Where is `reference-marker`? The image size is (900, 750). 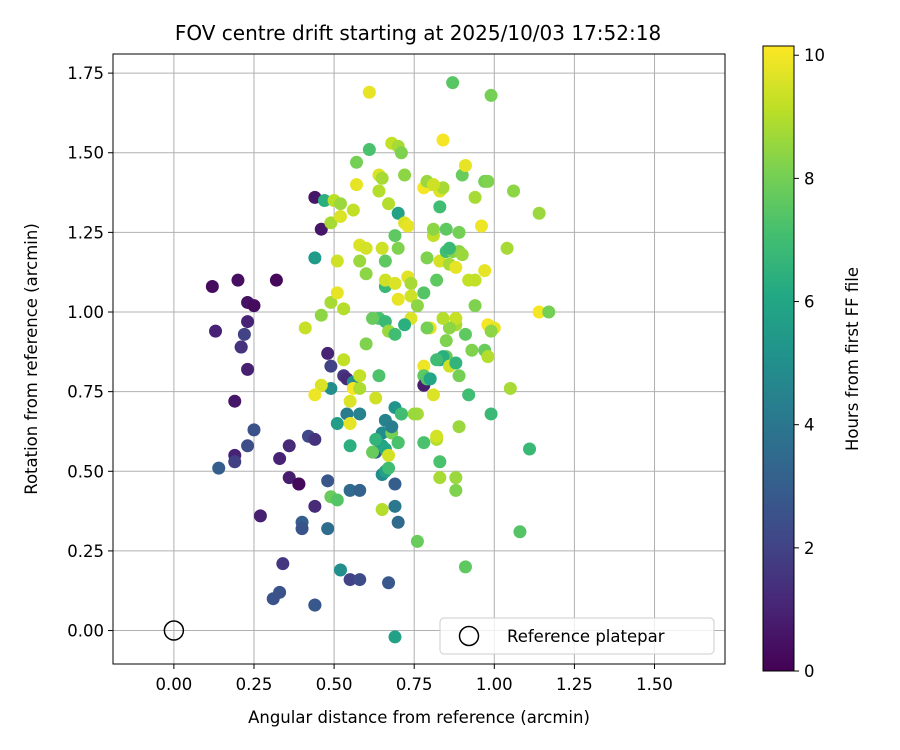 reference-marker is located at coordinates (174, 630).